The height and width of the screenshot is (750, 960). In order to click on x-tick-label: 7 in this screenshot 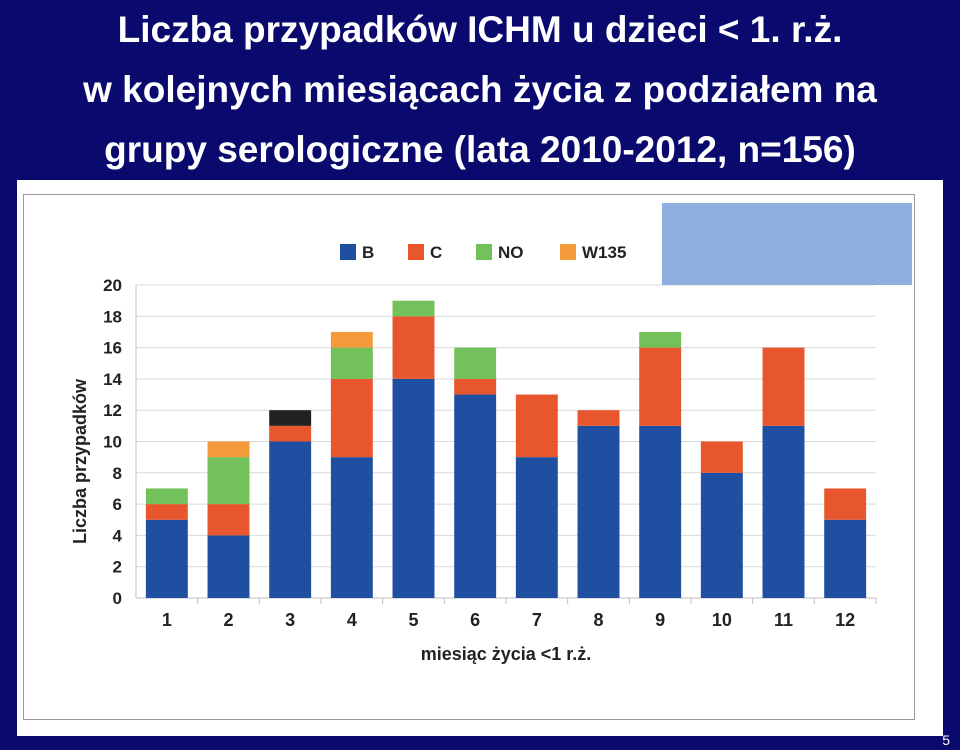, I will do `click(537, 620)`.